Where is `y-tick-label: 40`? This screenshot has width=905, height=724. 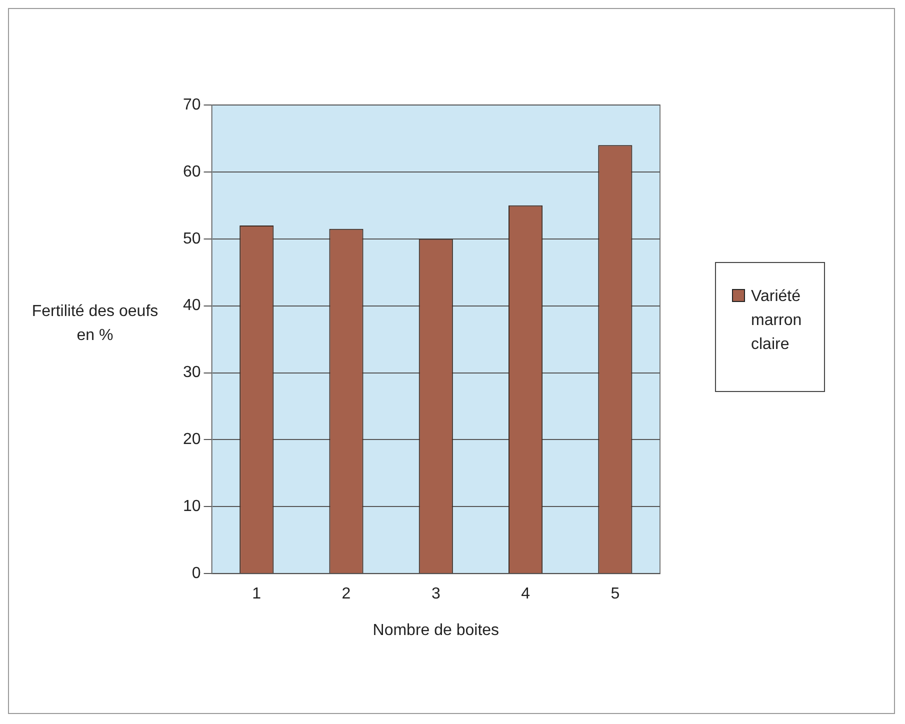 y-tick-label: 40 is located at coordinates (192, 305).